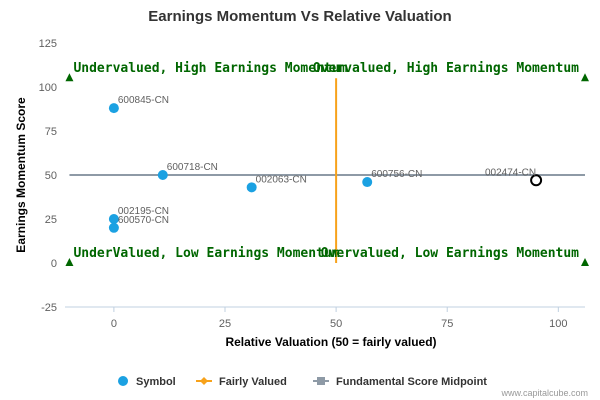 This screenshot has width=600, height=400. Describe the element at coordinates (206, 253) in the screenshot. I see `quadrant-label: UnderValued, Low Earnings Momentum` at that location.